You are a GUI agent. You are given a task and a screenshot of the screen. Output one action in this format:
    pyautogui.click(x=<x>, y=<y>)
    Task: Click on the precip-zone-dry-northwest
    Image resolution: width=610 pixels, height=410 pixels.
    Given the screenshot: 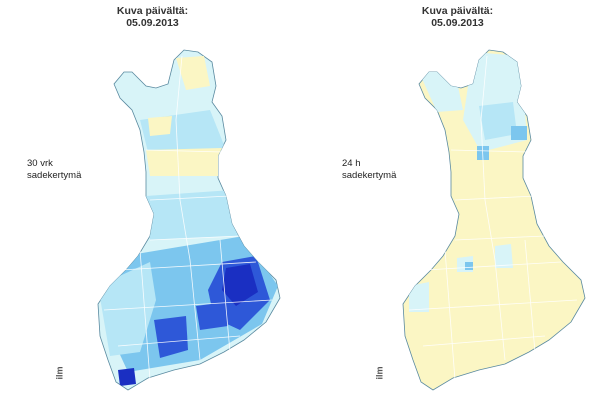 What is the action you would take?
    pyautogui.click(x=160, y=126)
    